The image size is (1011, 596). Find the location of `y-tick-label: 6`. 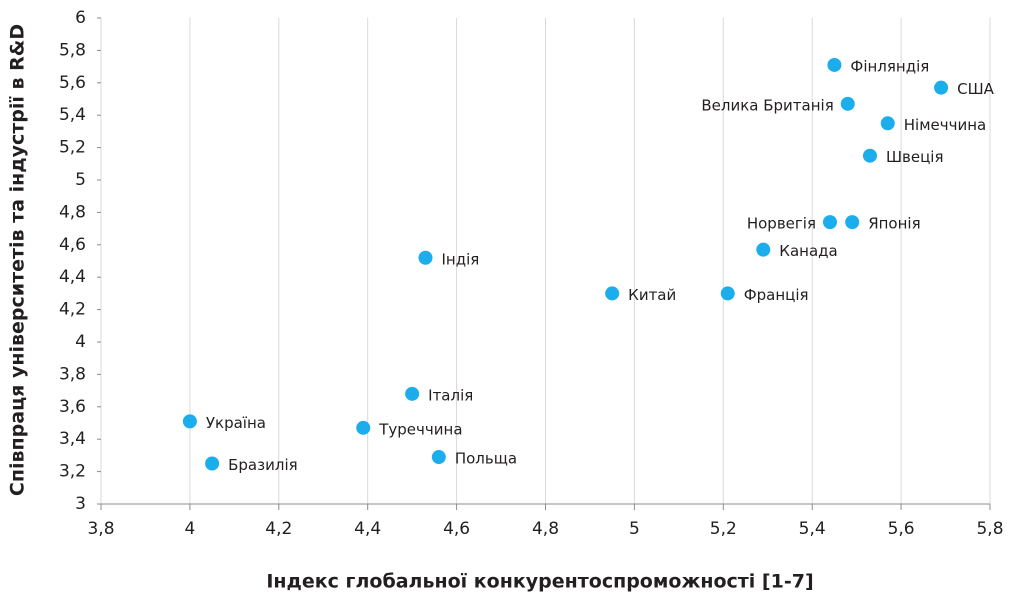

y-tick-label: 6 is located at coordinates (80, 18).